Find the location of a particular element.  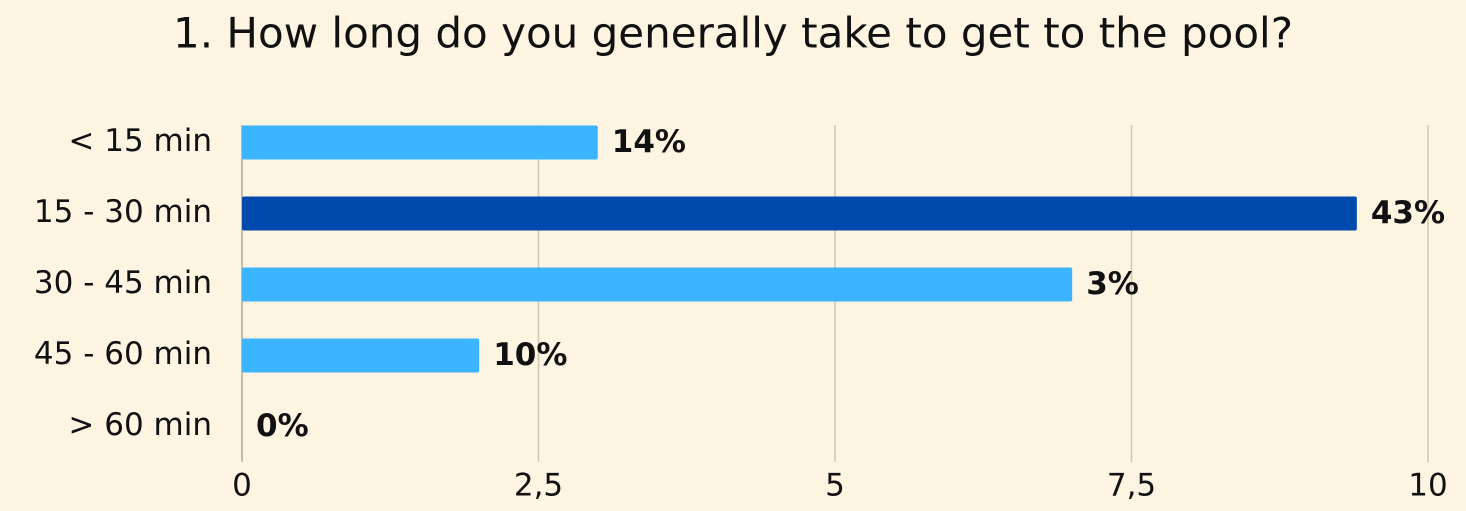

value-label: 0% is located at coordinates (282, 426).